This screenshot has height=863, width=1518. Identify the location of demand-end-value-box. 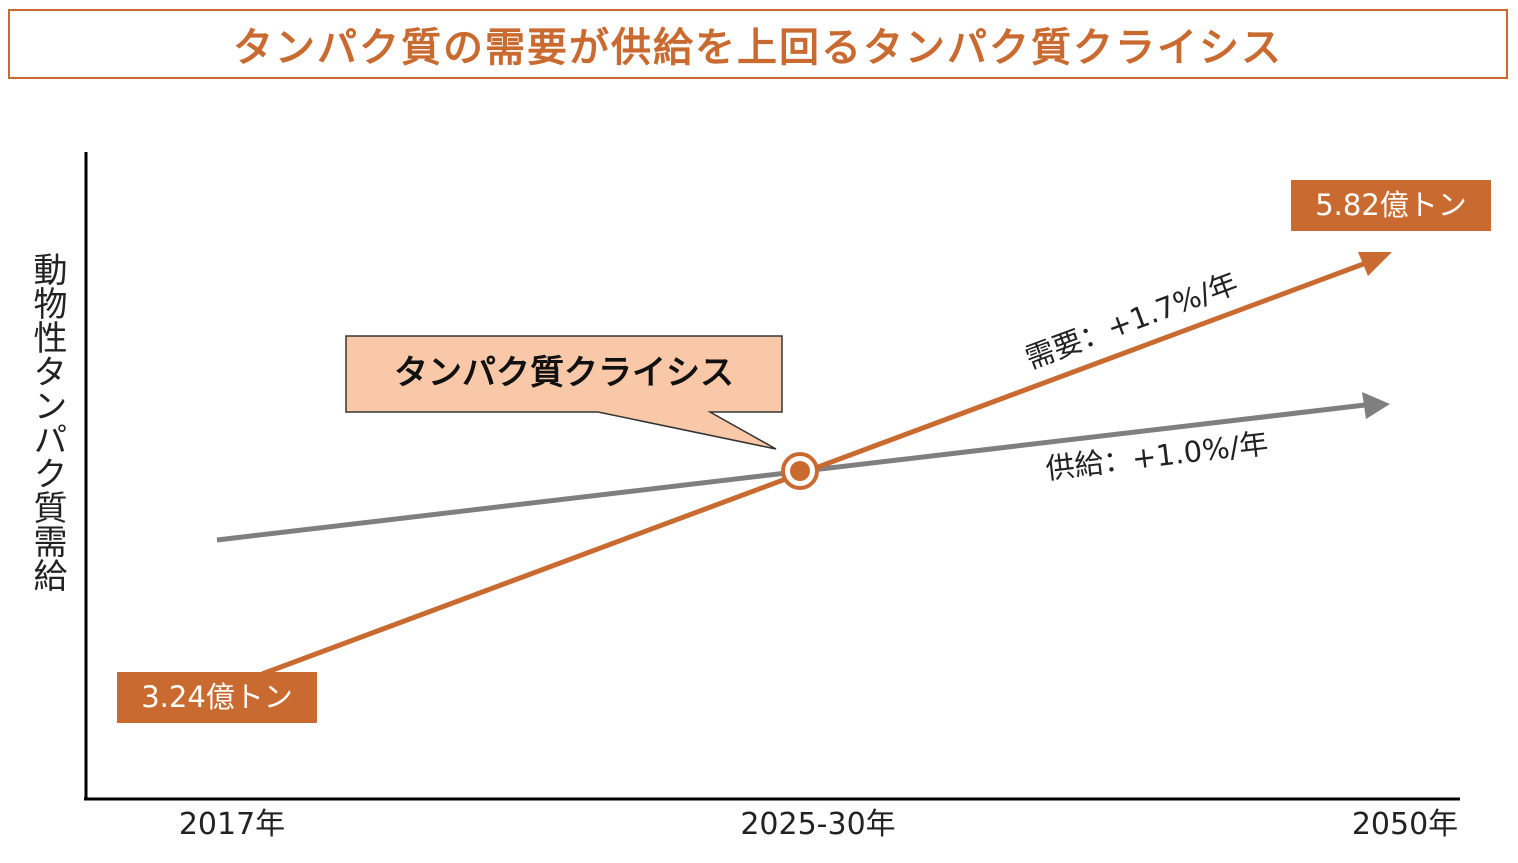
(1391, 205).